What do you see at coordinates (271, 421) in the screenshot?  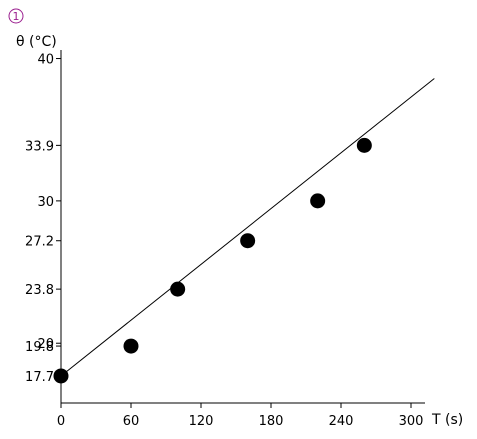 I see `x-tick-label: 180` at bounding box center [271, 421].